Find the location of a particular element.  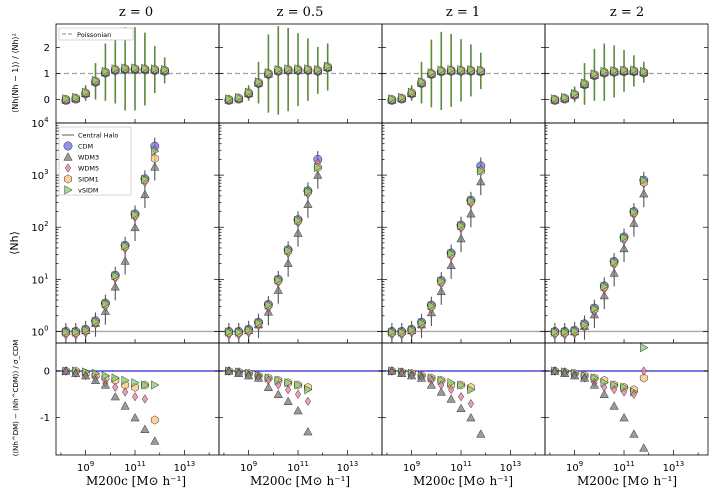

ylabel-middle: ⟨Nh⟩ is located at coordinates (14, 243).